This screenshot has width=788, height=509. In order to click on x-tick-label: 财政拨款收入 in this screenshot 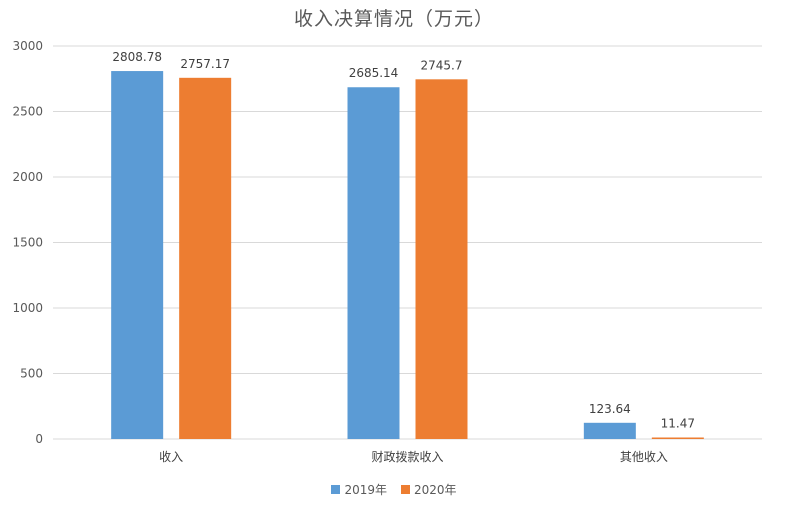, I will do `click(407, 457)`.